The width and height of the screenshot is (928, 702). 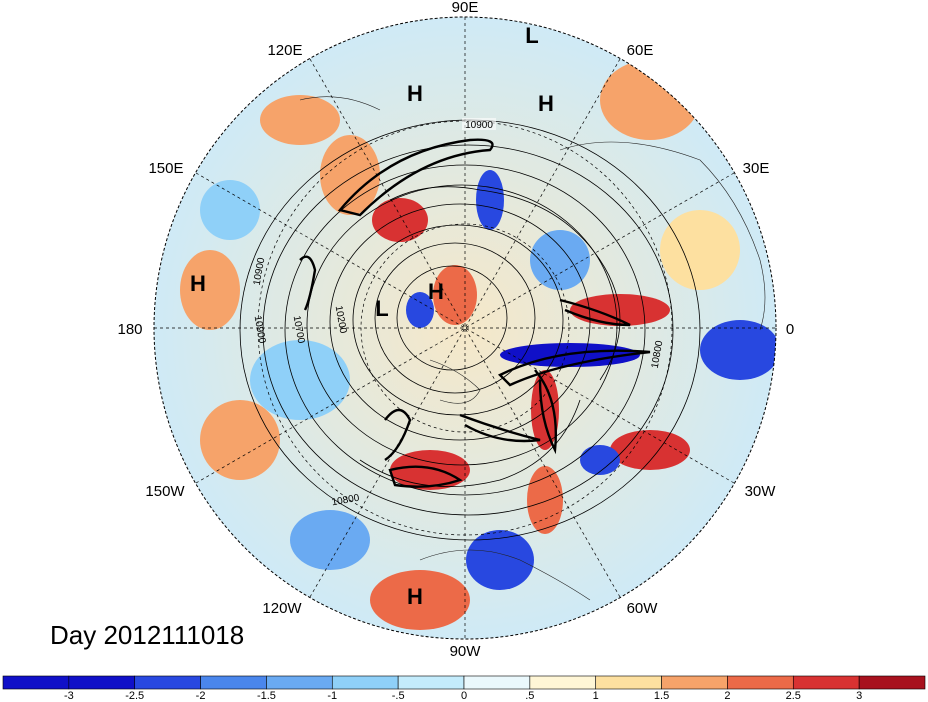 I want to click on colorbar-tick-label: -.5, so click(x=398, y=696).